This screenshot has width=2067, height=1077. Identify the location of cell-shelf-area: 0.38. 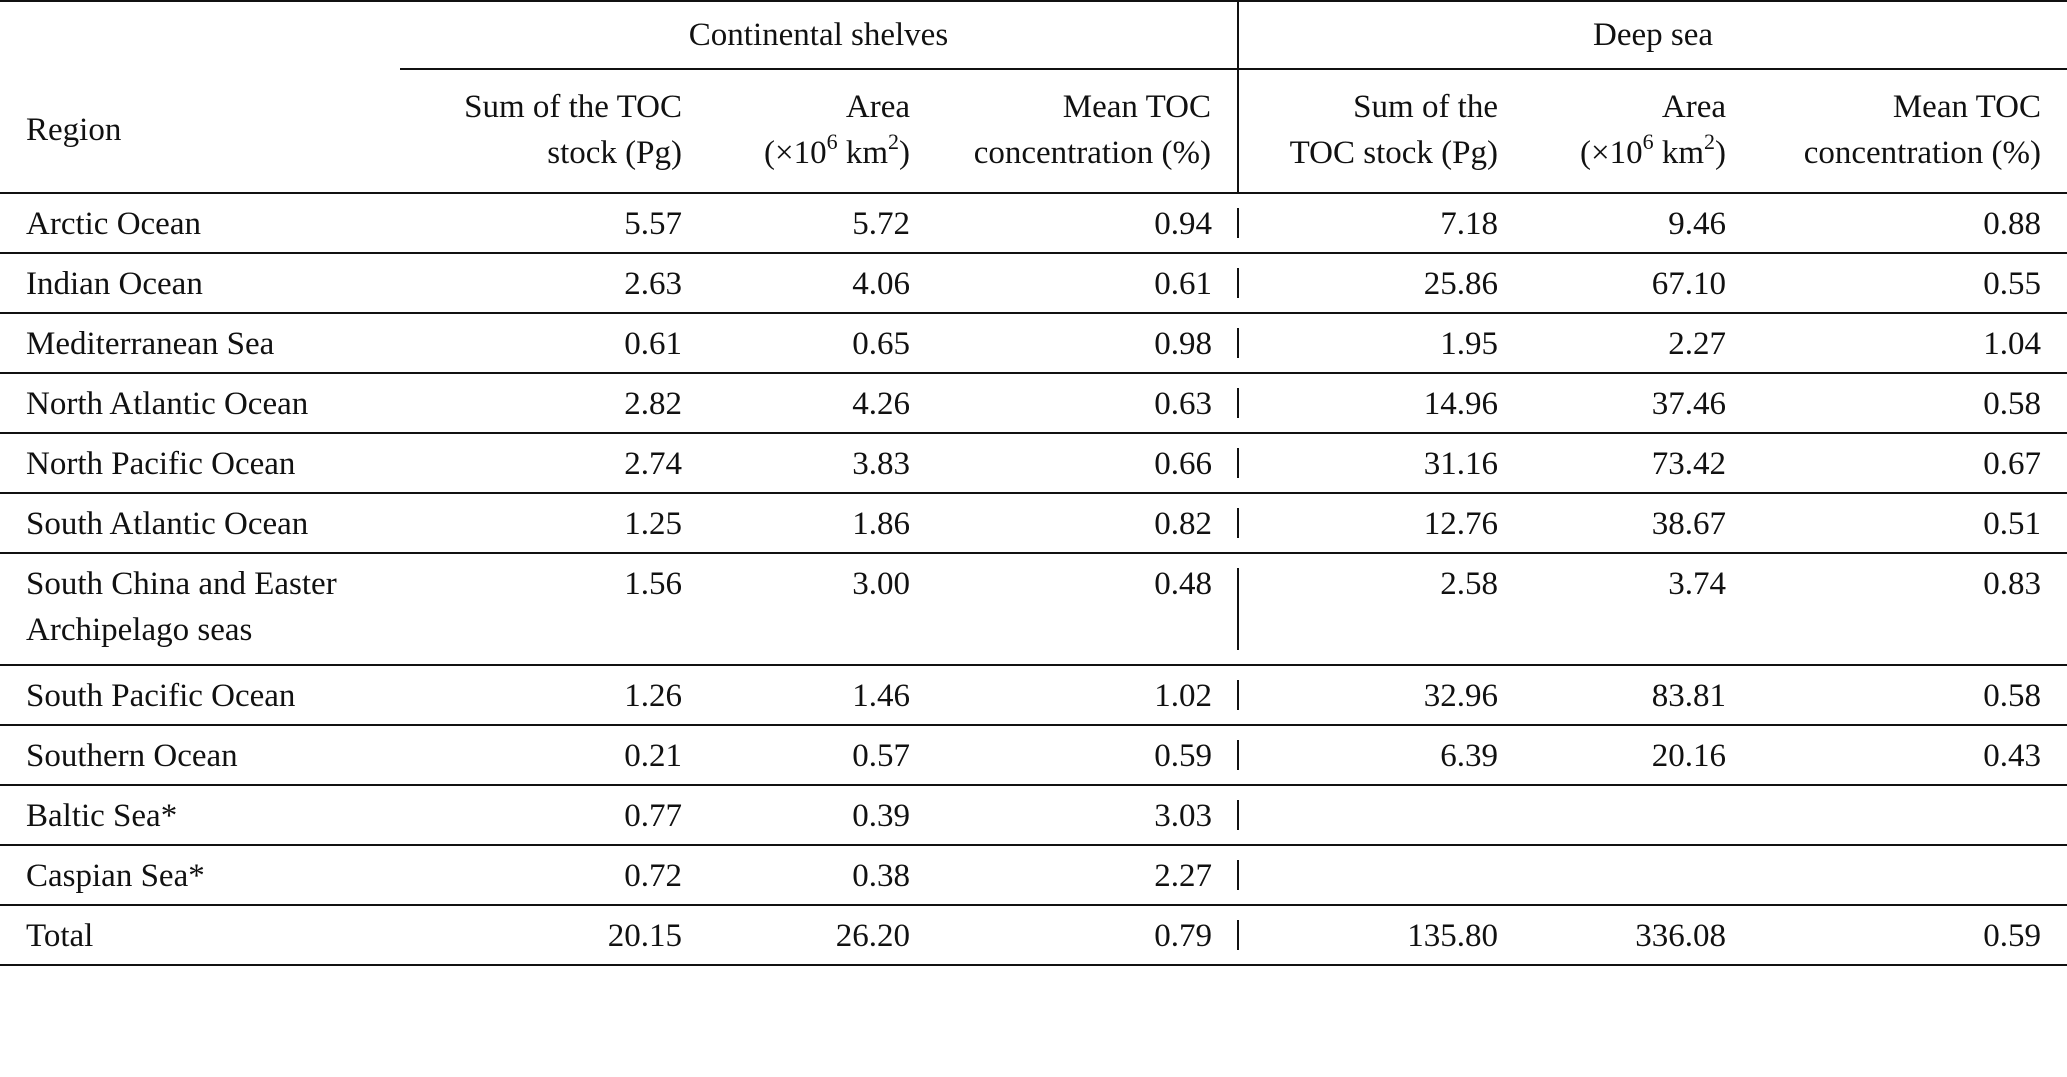
(796, 875).